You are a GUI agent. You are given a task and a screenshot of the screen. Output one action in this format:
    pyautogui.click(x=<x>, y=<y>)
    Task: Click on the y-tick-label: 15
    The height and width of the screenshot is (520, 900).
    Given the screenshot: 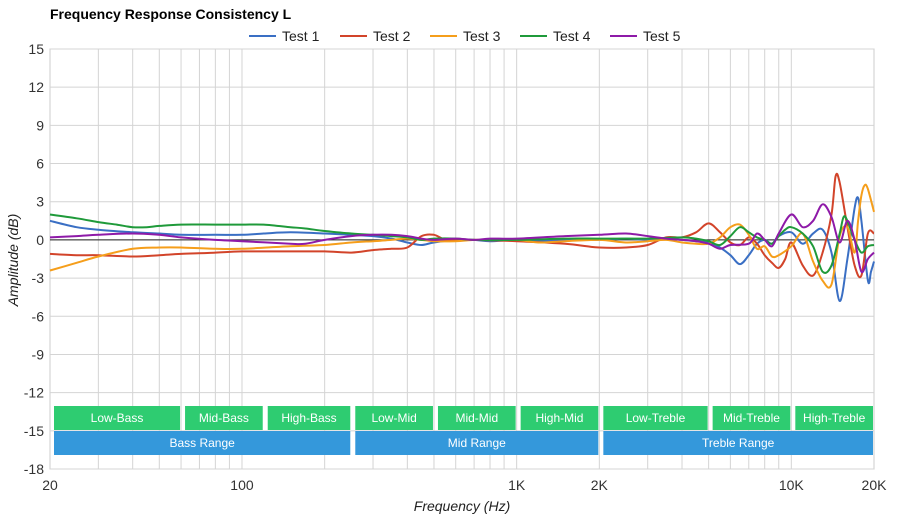 What is the action you would take?
    pyautogui.click(x=36, y=49)
    